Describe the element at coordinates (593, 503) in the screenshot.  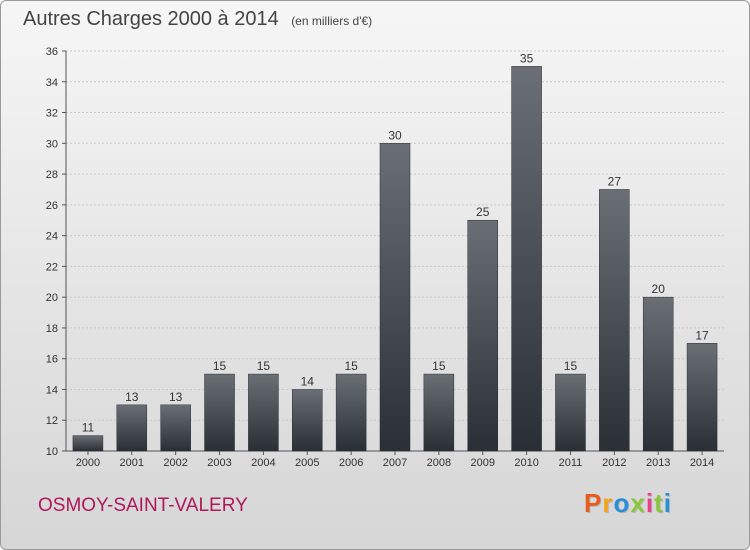
I see `logo-letter: P` at that location.